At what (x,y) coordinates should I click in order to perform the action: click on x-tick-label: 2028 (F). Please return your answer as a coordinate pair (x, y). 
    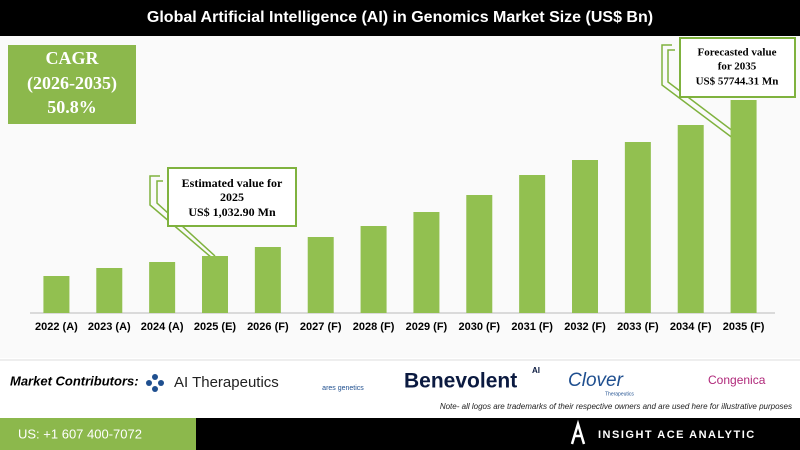
    Looking at the image, I should click on (374, 327).